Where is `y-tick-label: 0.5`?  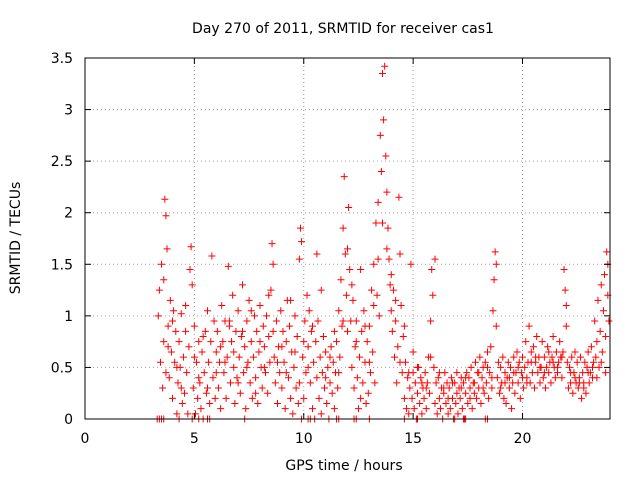 y-tick-label: 0.5 is located at coordinates (62, 368).